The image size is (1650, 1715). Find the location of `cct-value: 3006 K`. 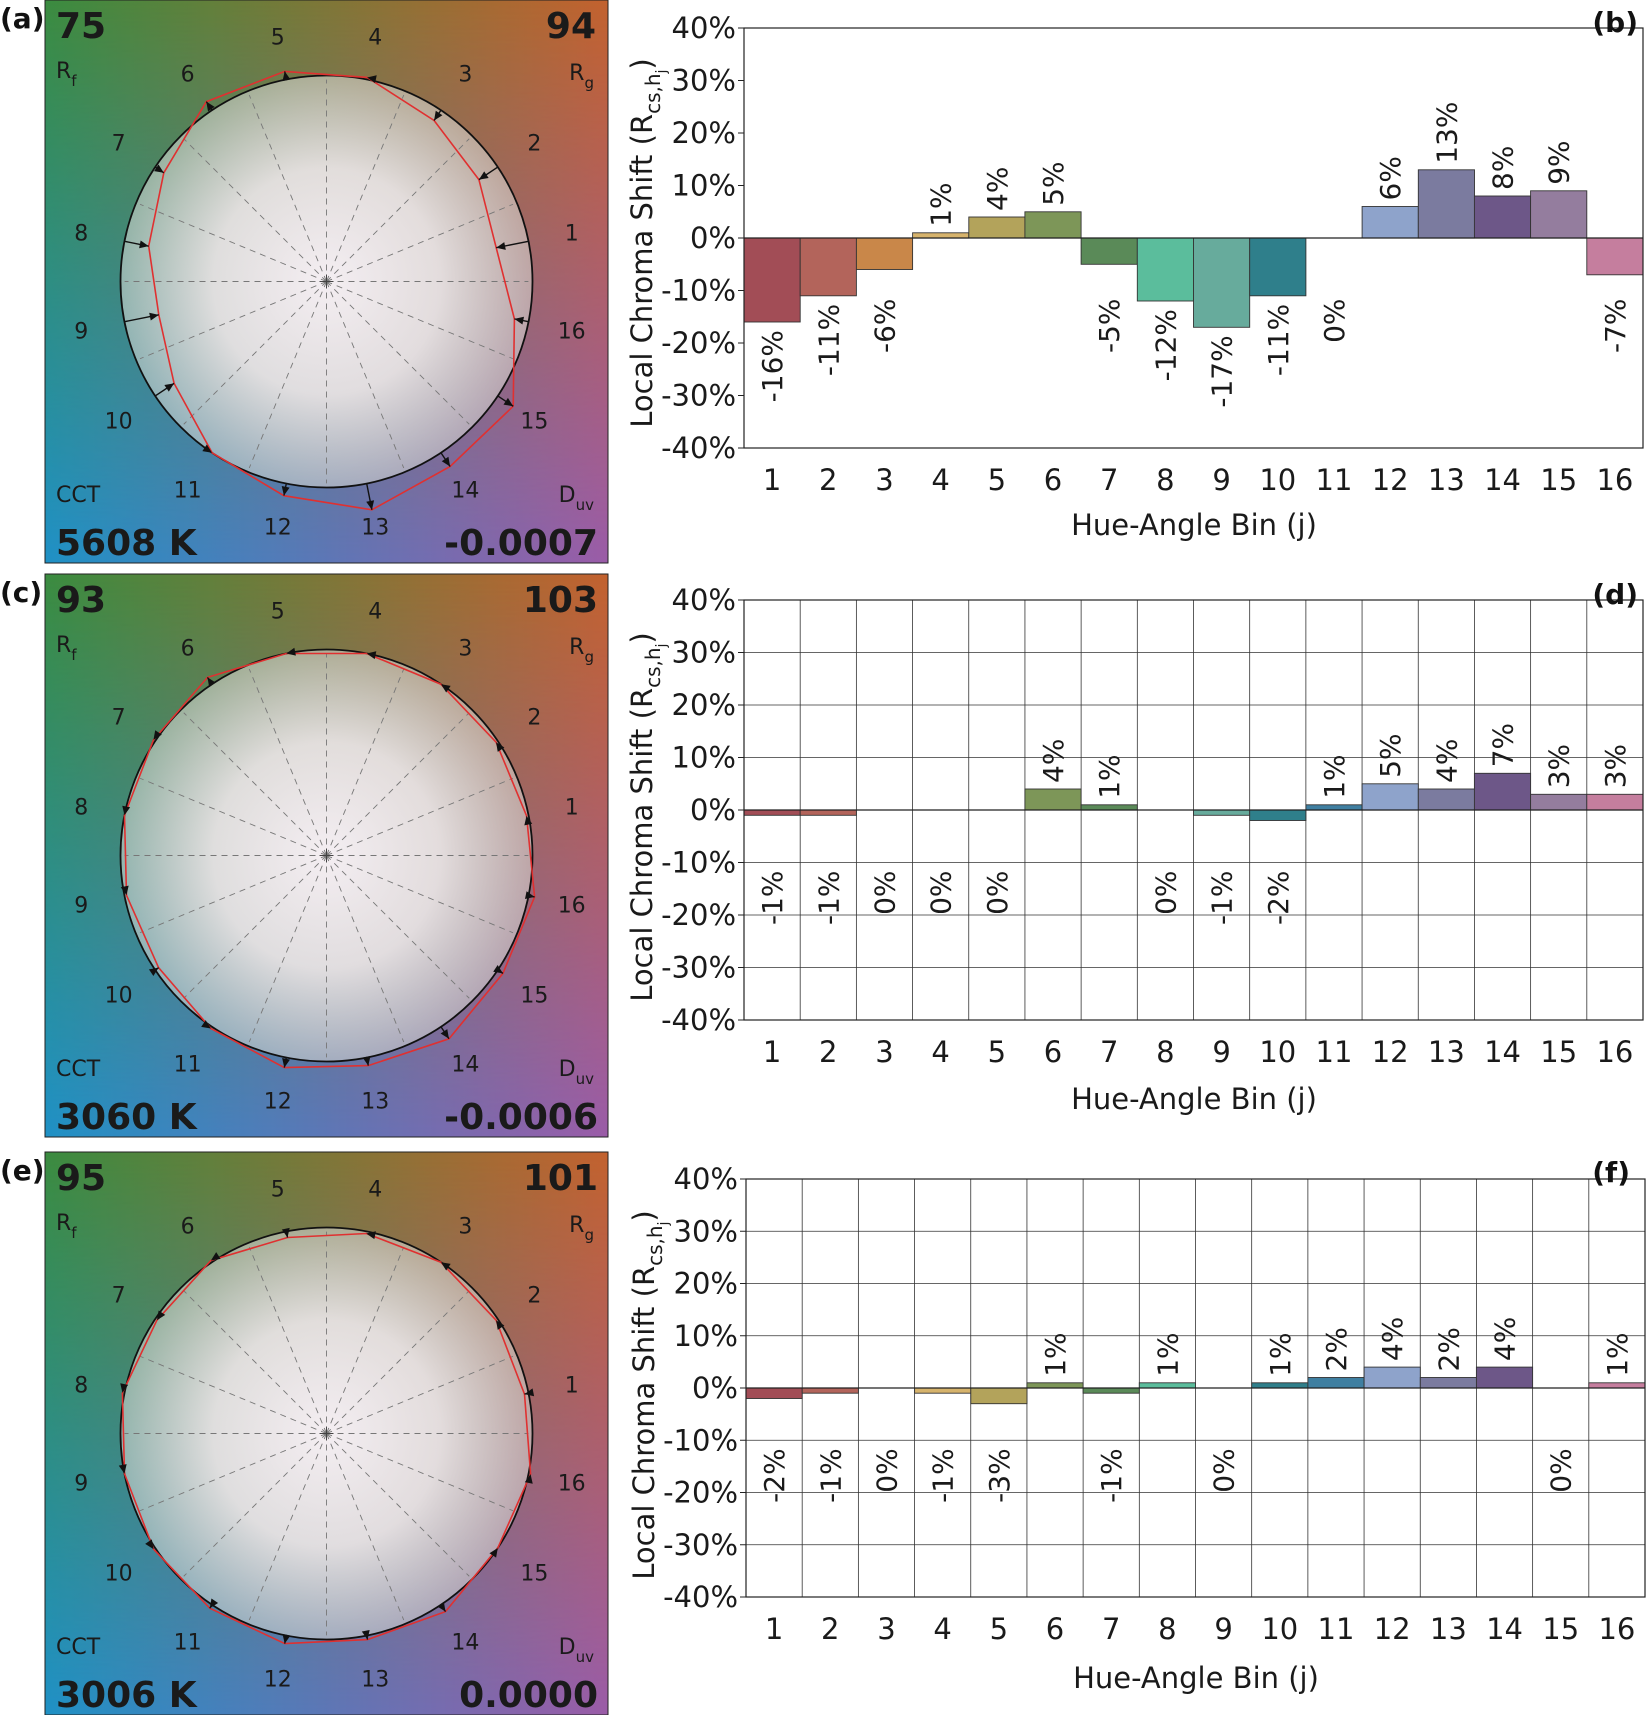

cct-value: 3006 K is located at coordinates (127, 1695).